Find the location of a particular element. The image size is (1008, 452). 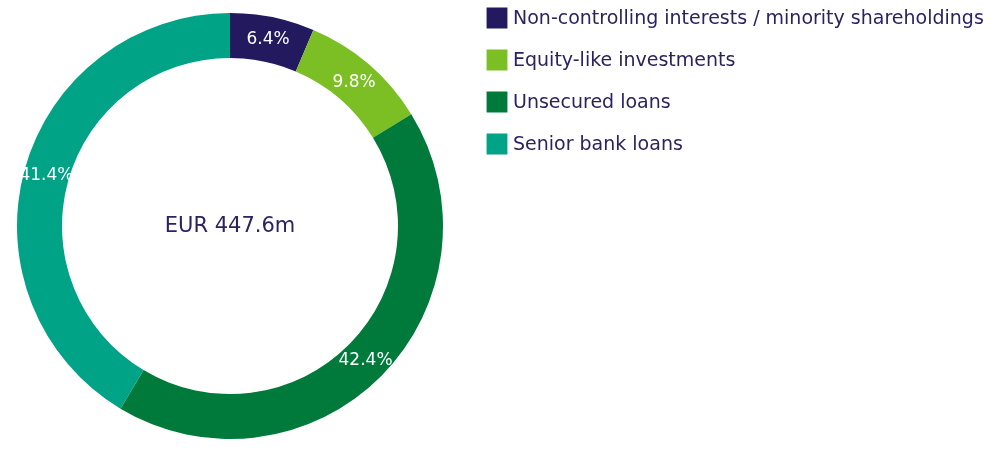

data-label: 6.4% is located at coordinates (268, 38).